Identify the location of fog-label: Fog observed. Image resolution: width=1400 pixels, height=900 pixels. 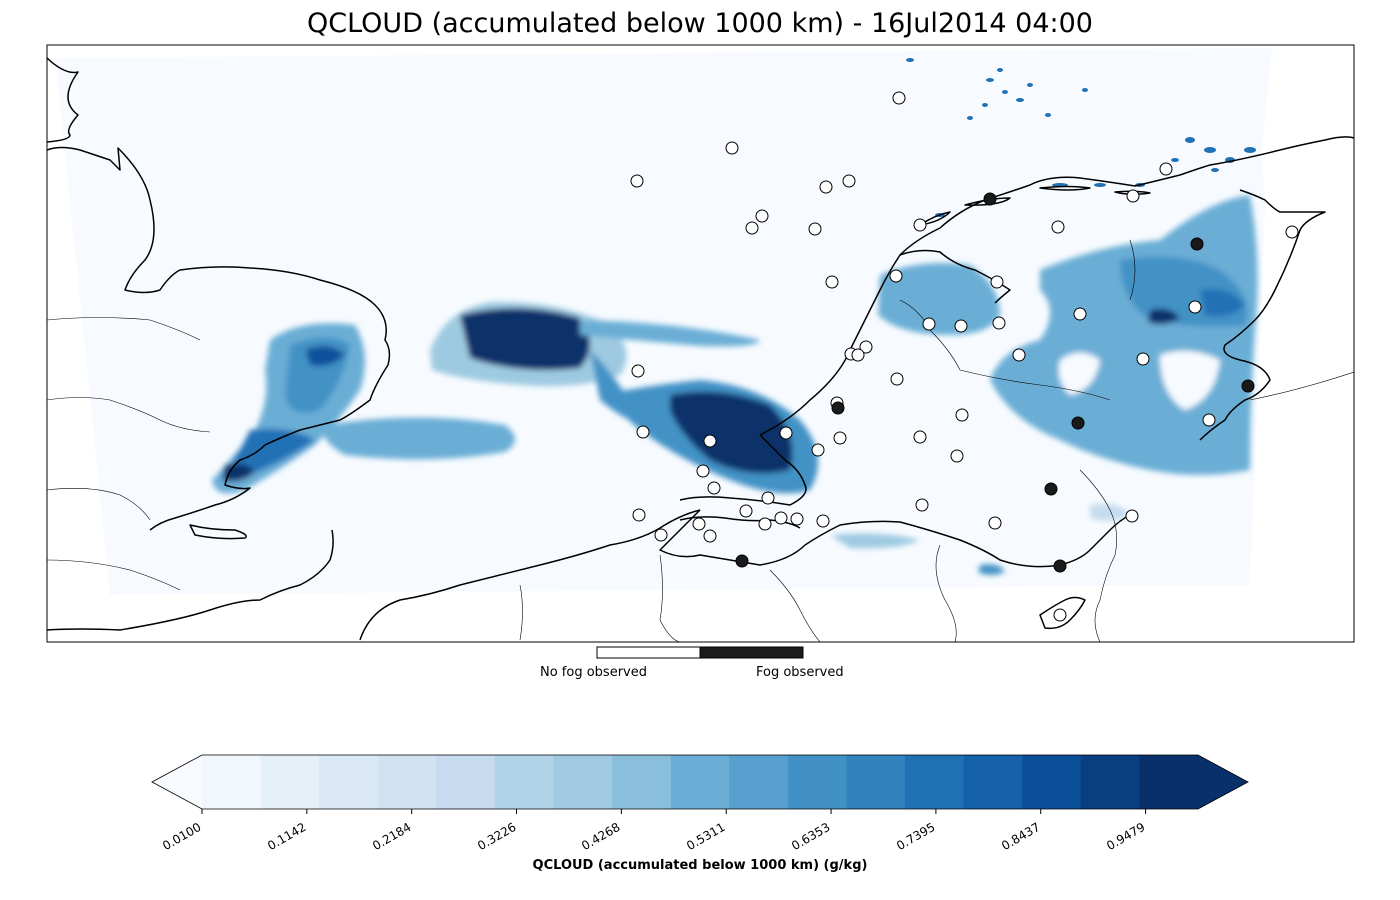
(800, 672).